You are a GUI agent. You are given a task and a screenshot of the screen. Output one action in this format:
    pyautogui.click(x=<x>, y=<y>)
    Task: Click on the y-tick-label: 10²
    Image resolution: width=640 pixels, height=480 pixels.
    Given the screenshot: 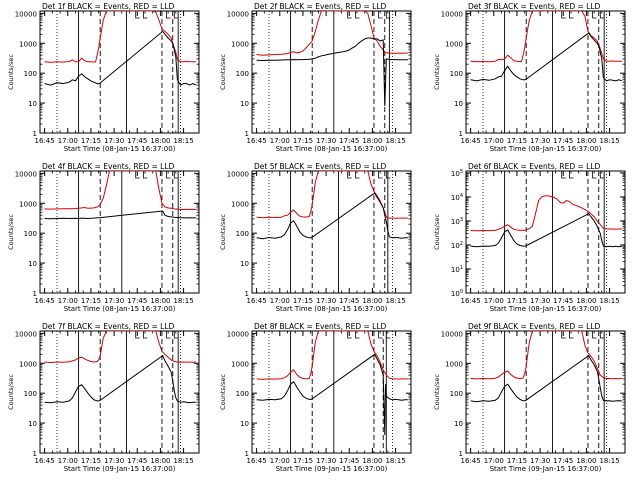 What is the action you would take?
    pyautogui.click(x=457, y=245)
    